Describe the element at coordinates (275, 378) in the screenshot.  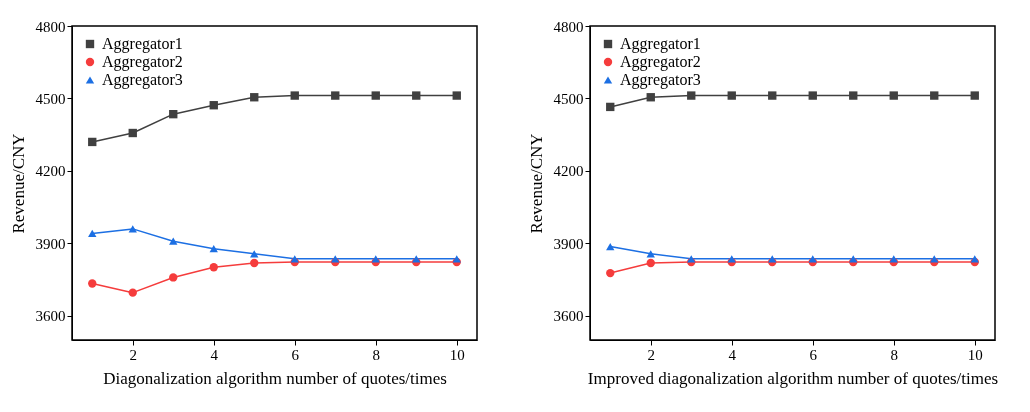
I see `x-axis-title: Diagonalization algorithm number of quotes/times` at that location.